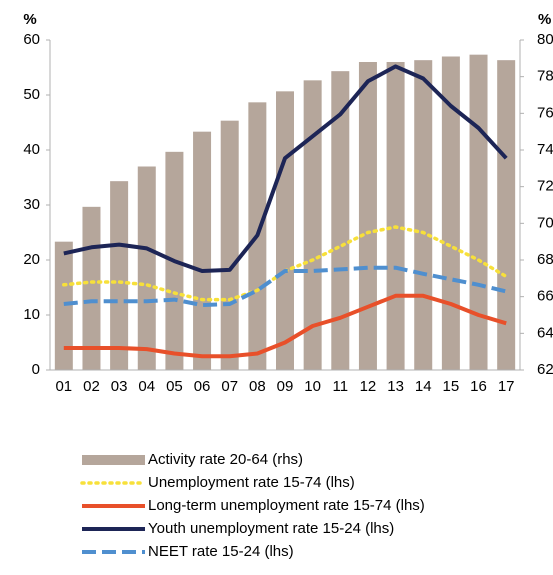  Describe the element at coordinates (545, 149) in the screenshot. I see `y2-tick-label: 74` at that location.